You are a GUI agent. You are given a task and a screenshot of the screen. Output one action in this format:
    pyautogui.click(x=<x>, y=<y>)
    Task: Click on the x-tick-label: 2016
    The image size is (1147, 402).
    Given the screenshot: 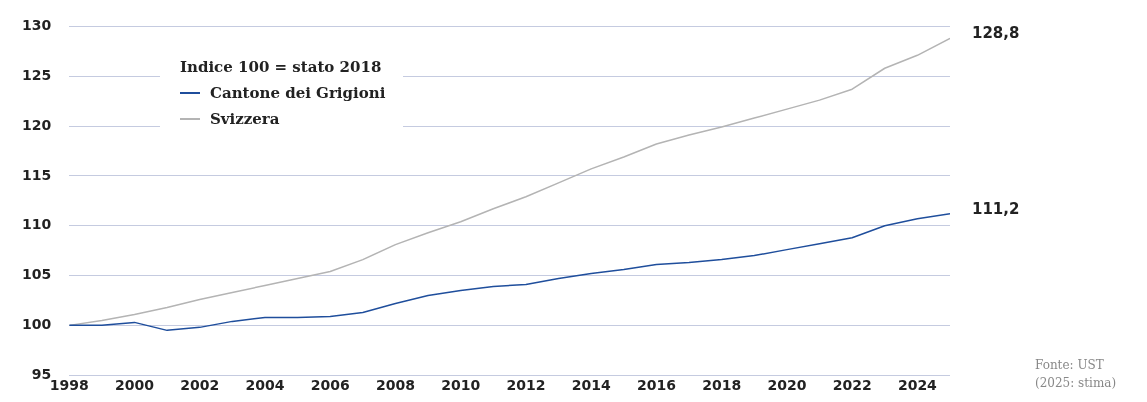 What is the action you would take?
    pyautogui.click(x=656, y=385)
    